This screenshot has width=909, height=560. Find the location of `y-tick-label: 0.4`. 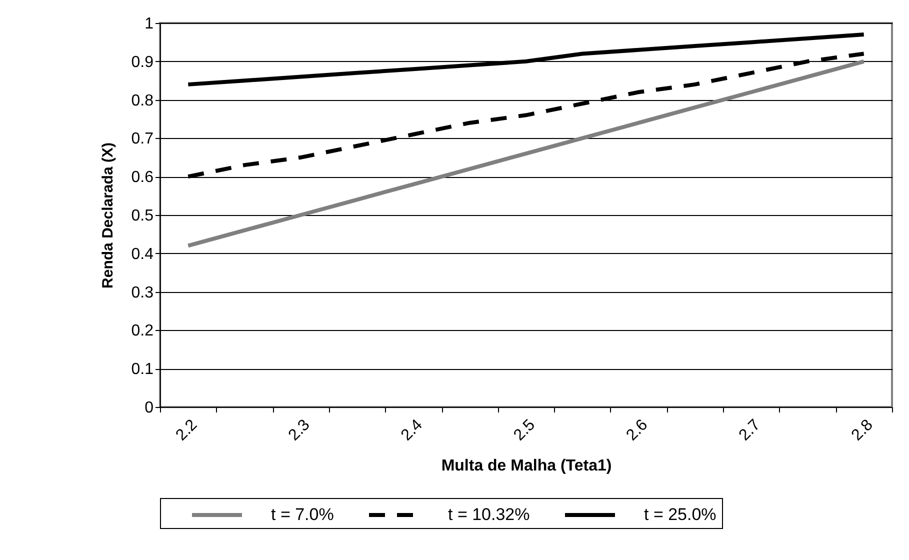

y-tick-label: 0.4 is located at coordinates (142, 254).